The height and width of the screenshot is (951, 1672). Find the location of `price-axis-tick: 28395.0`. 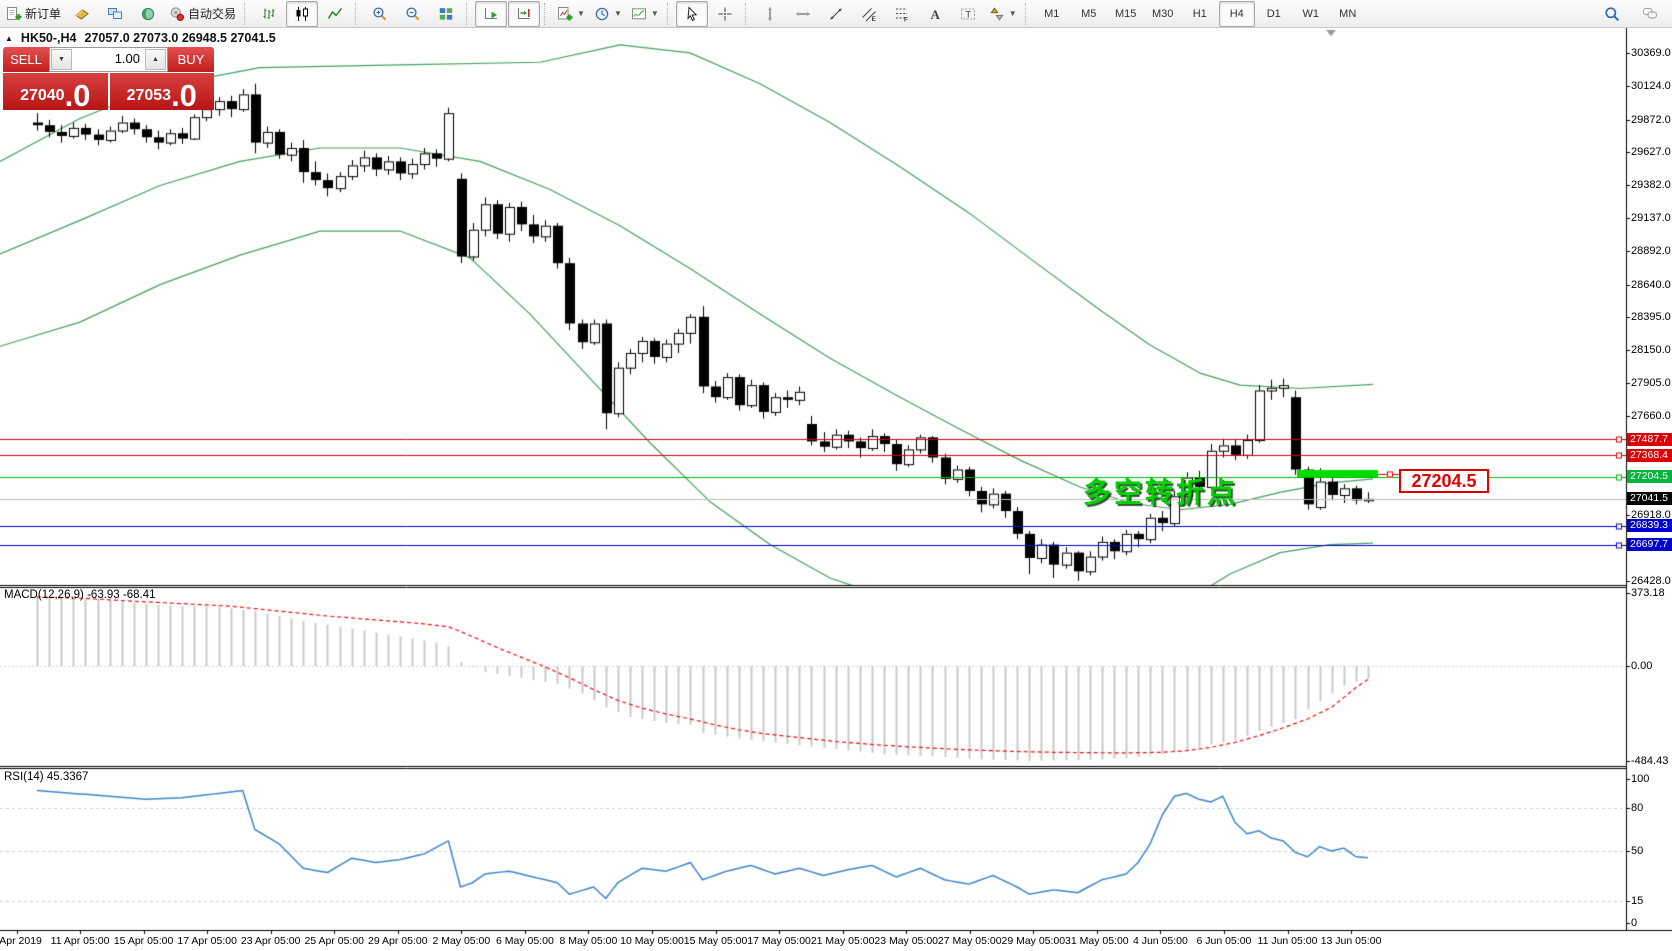

price-axis-tick: 28395.0 is located at coordinates (1651, 317).